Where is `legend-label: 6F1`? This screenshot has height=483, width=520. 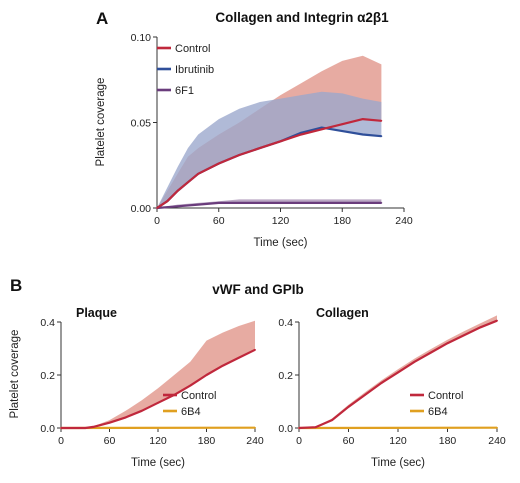
legend-label: 6F1 is located at coordinates (184, 91).